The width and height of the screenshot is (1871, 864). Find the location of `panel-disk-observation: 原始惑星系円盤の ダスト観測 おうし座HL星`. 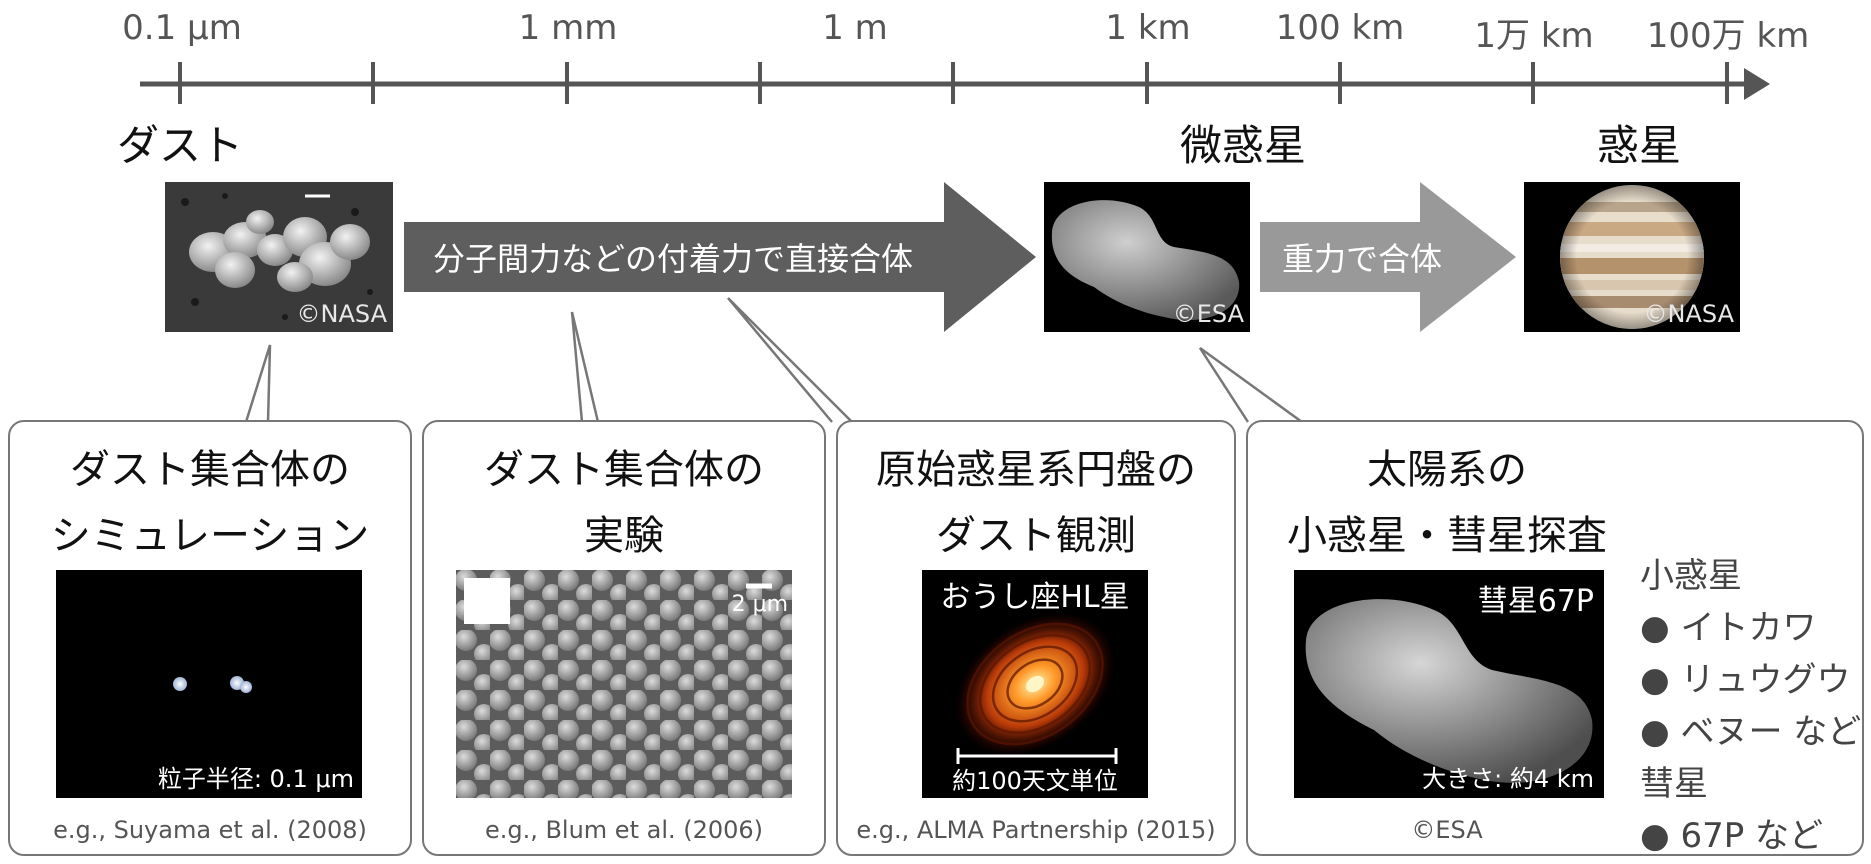

panel-disk-observation: 原始惑星系円盤の ダスト観測 おうし座HL星 is located at coordinates (1036, 638).